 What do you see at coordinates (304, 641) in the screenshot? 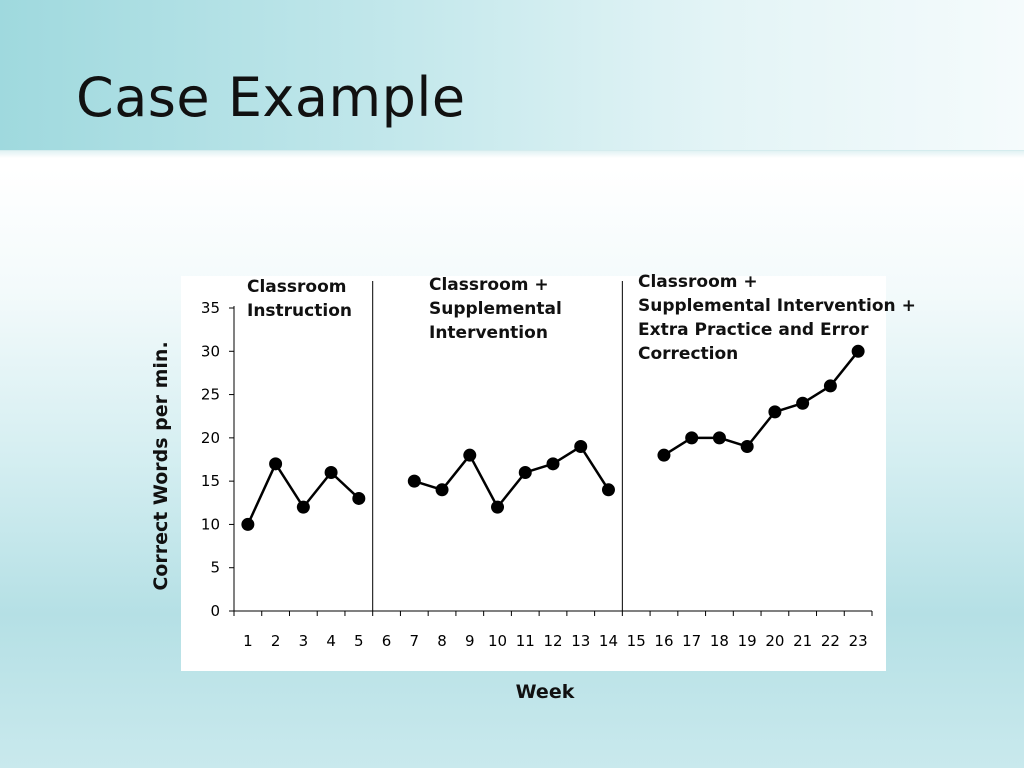
I see `x-tick-label: 3` at bounding box center [304, 641].